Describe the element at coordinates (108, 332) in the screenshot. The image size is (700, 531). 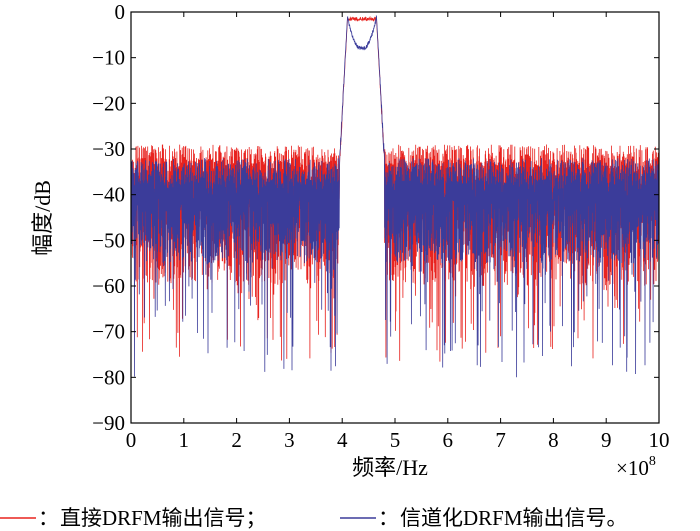
I see `y-tick-label: −70` at that location.